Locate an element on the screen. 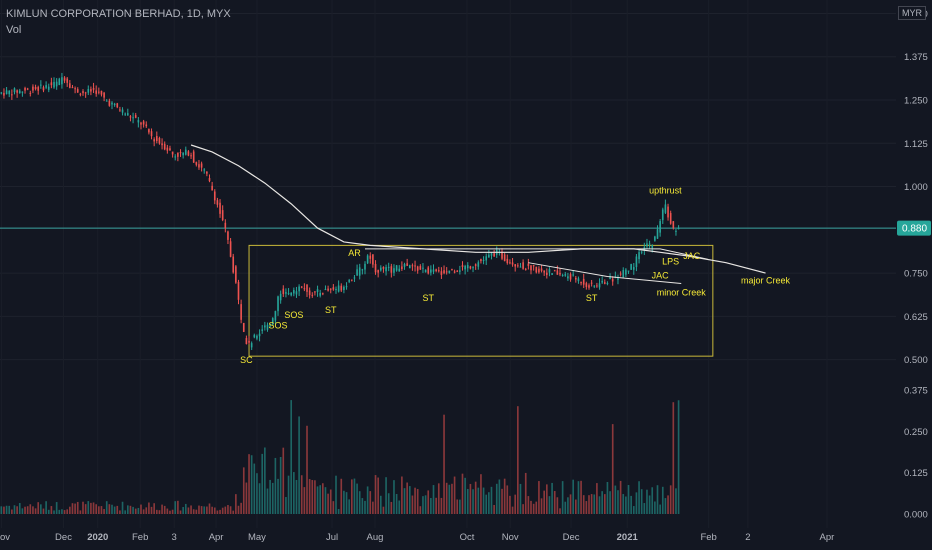 This screenshot has height=550, width=932. trend-line is located at coordinates (536, 254).